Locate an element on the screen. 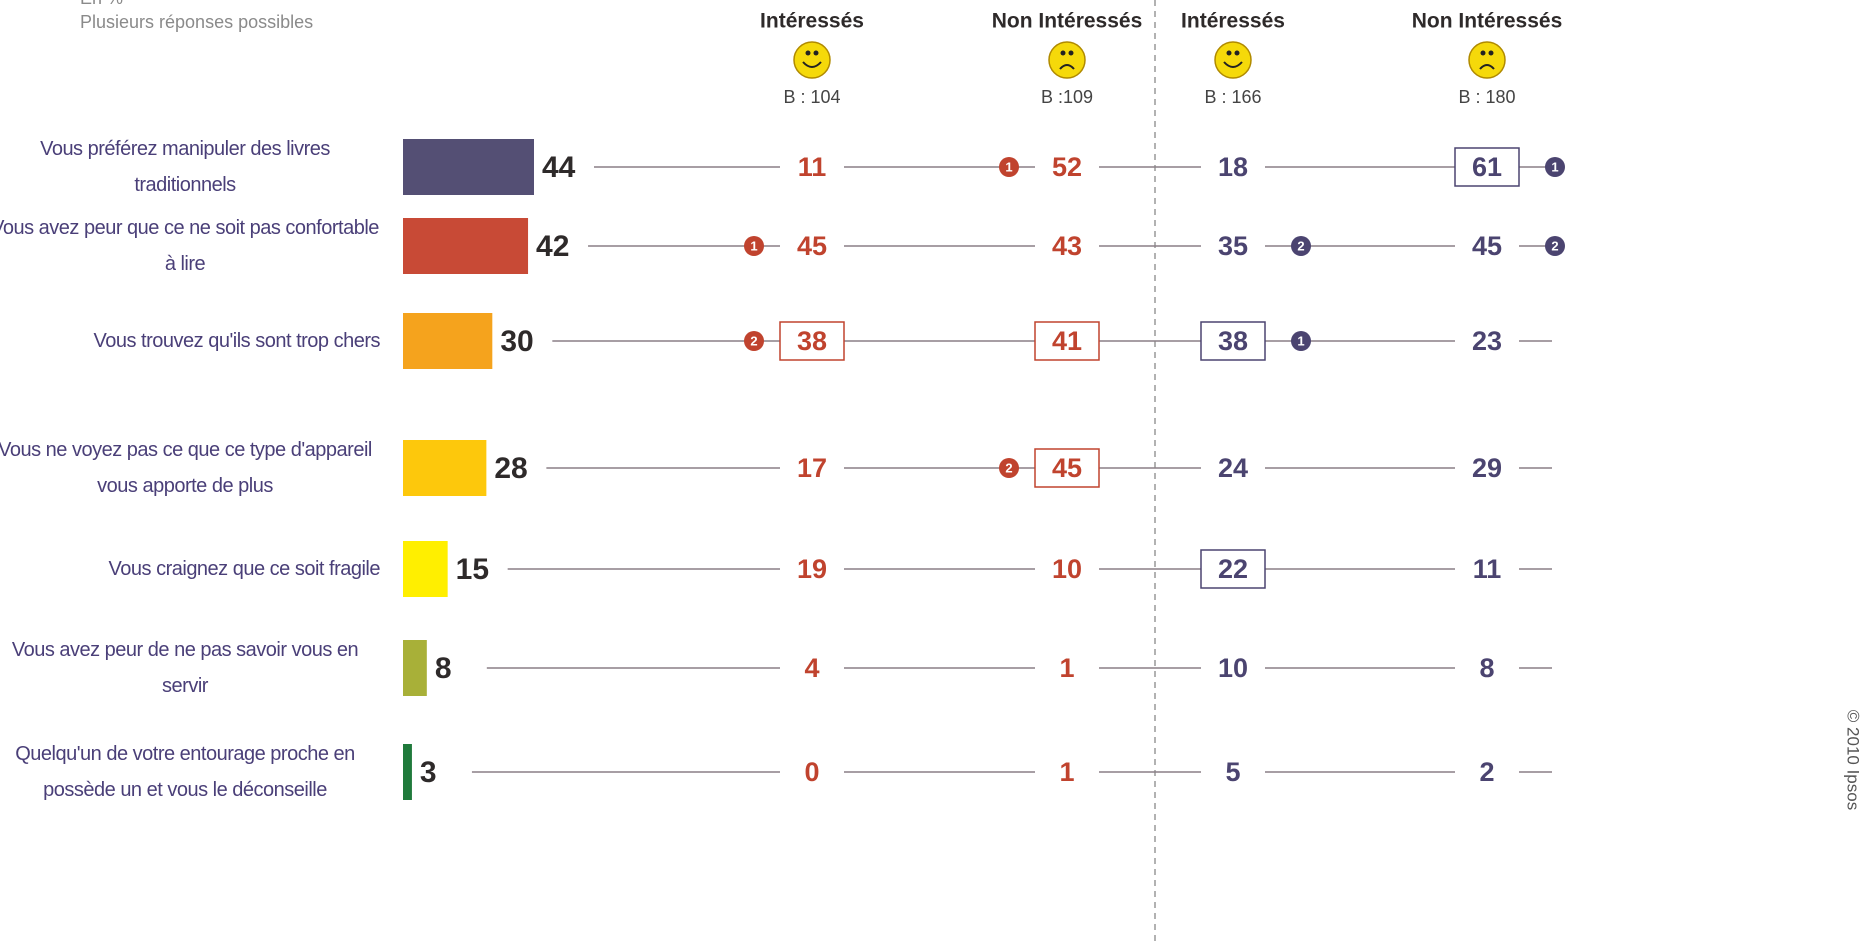 Image resolution: width=1861 pixels, height=943 pixels. column-value: 11 is located at coordinates (812, 167).